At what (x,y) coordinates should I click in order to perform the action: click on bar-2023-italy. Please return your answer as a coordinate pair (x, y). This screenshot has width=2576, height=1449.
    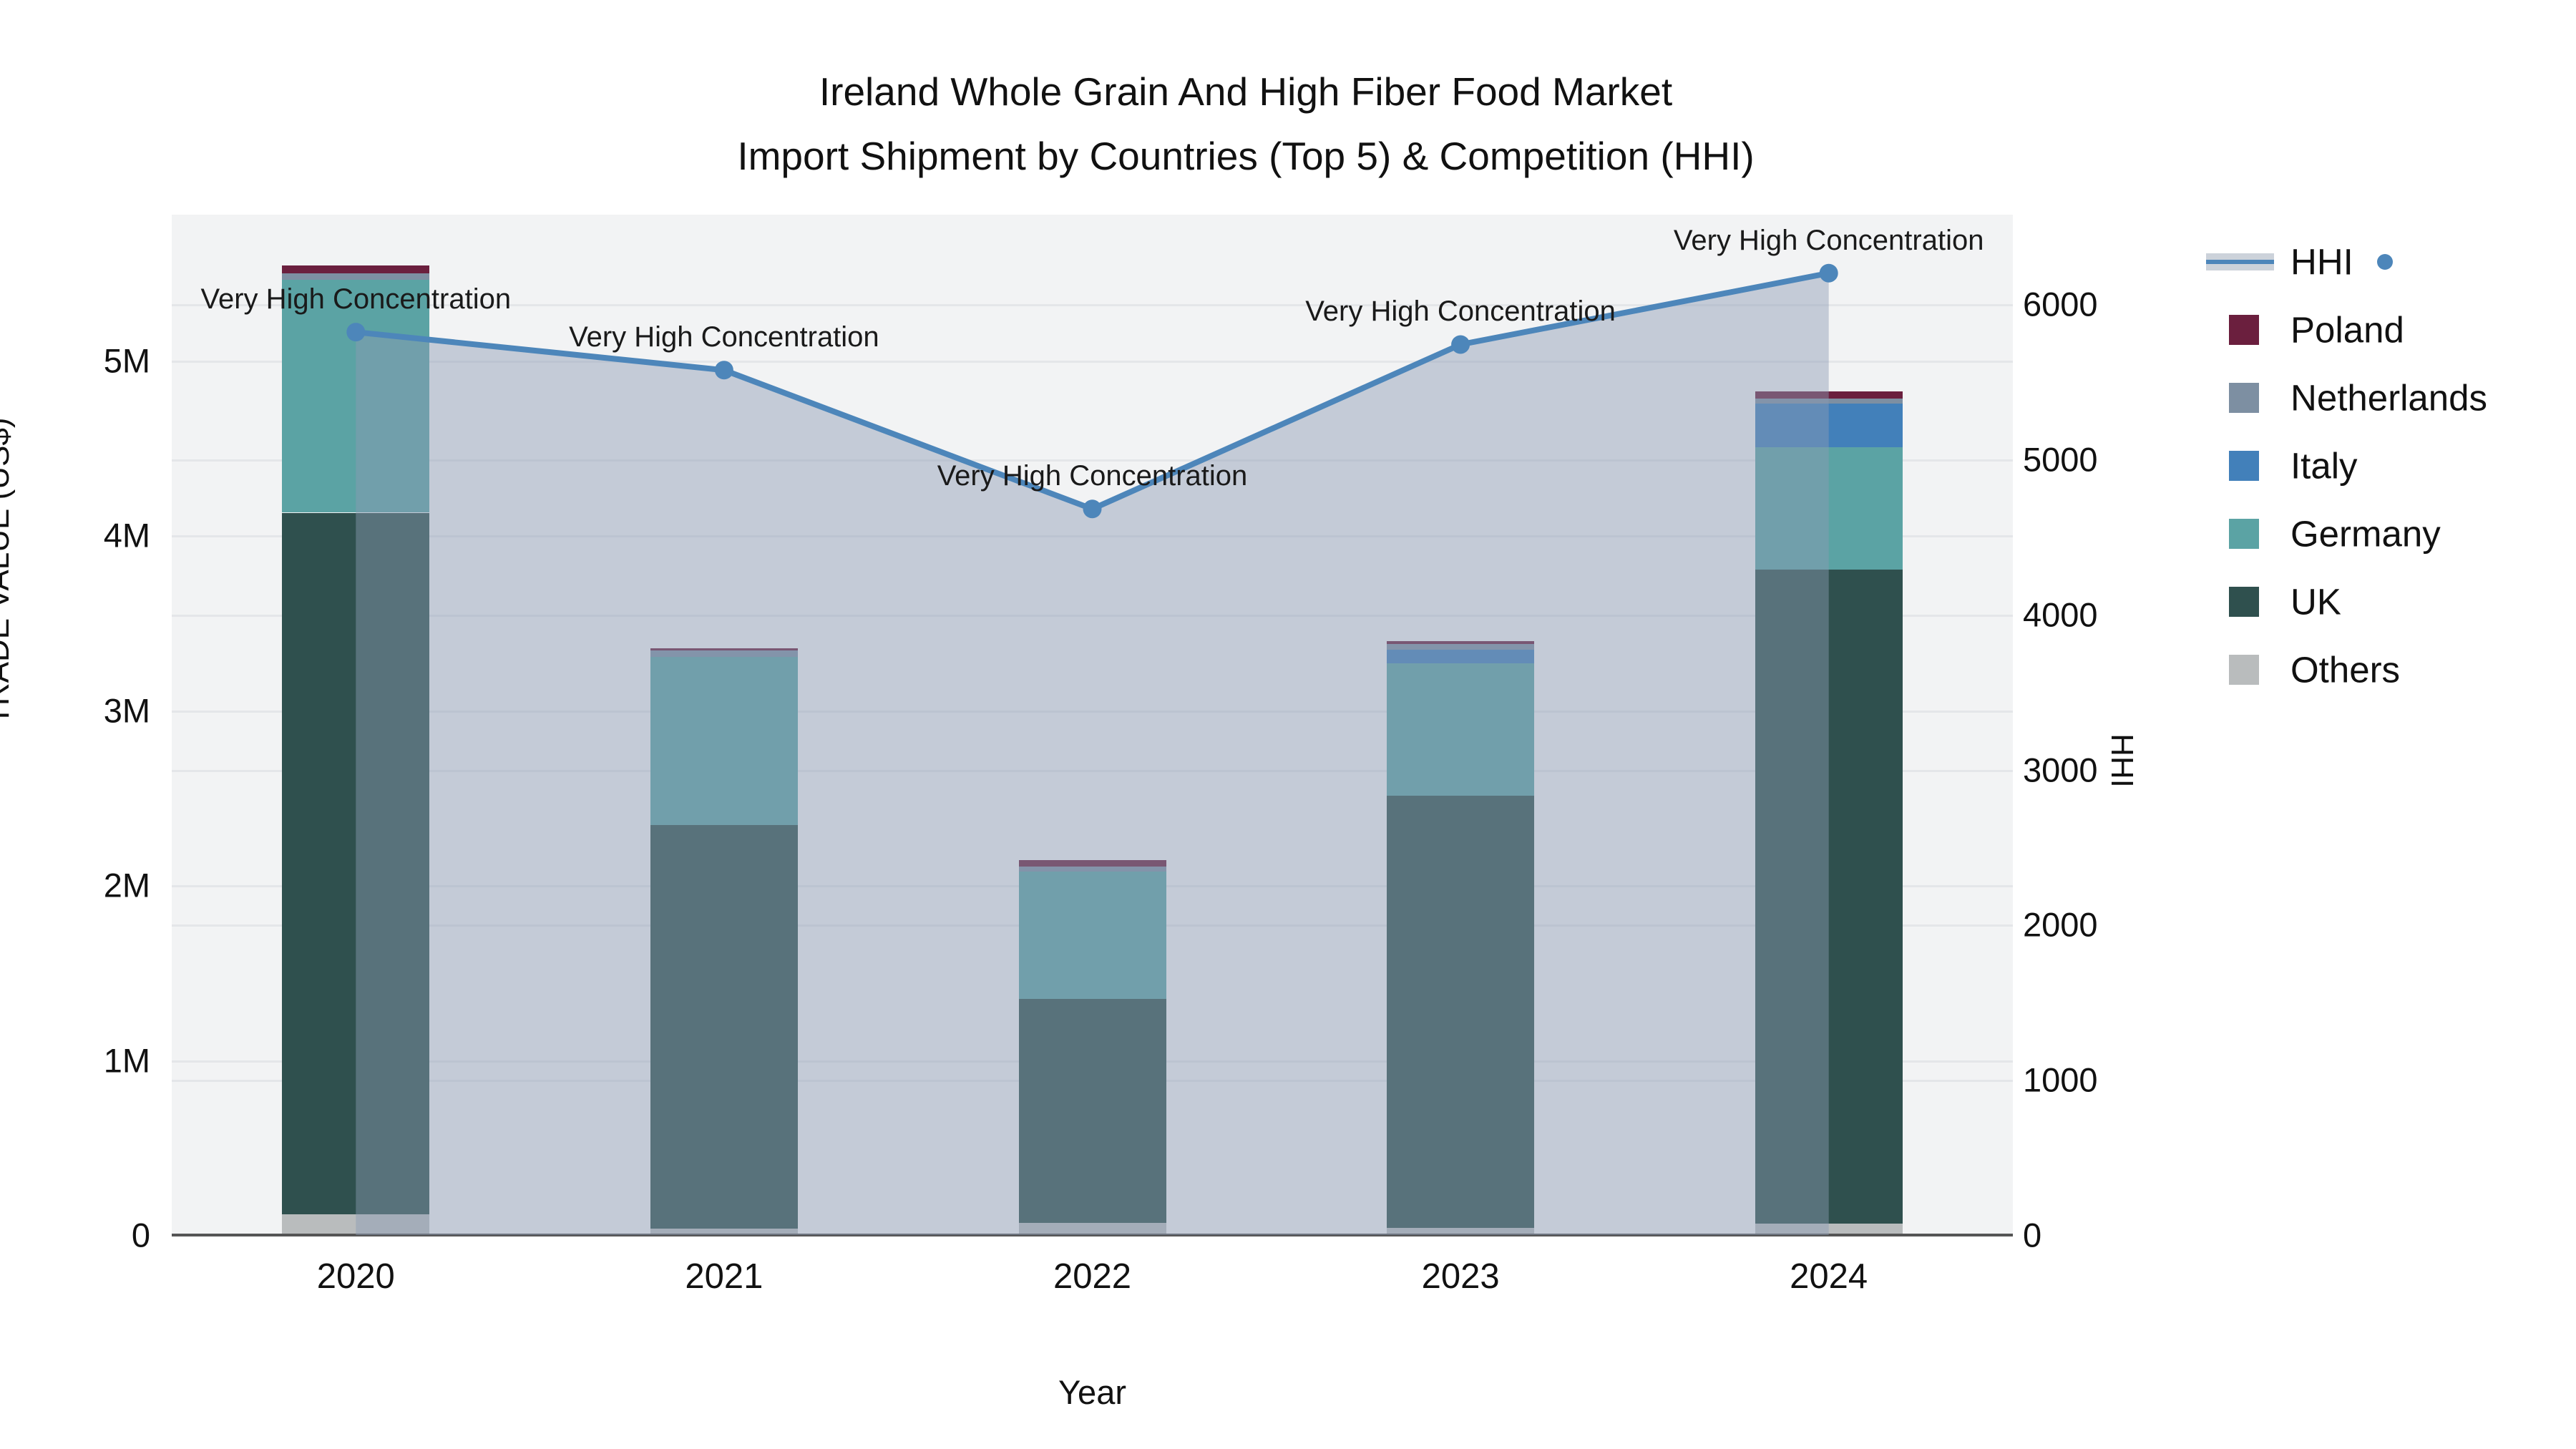
    Looking at the image, I should click on (1461, 656).